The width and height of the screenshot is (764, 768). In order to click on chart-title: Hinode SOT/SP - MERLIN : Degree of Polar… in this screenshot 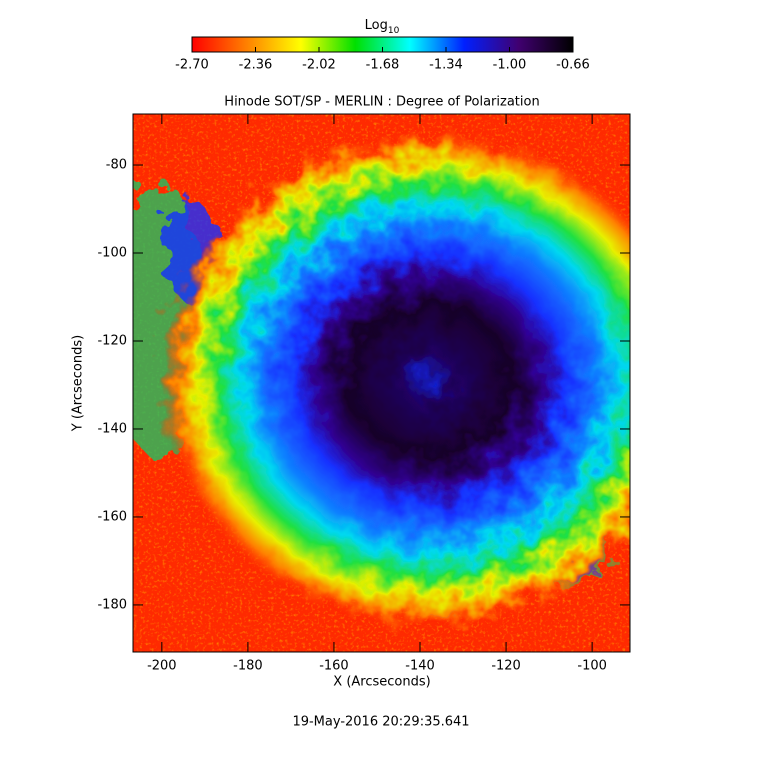, I will do `click(381, 102)`.